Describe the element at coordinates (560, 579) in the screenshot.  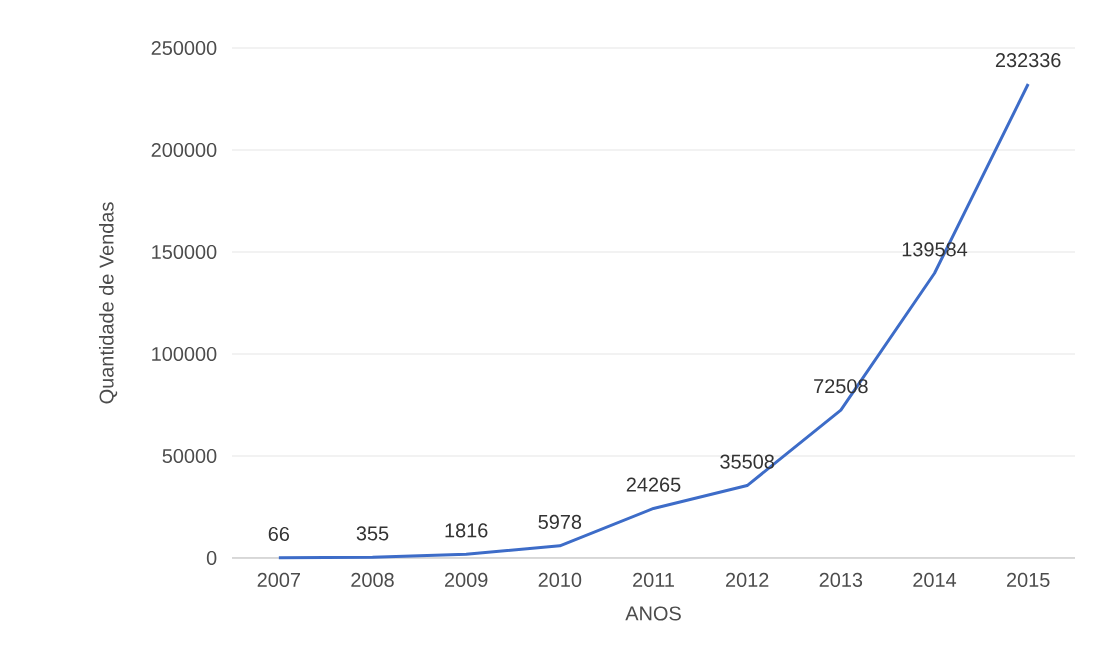
I see `x-tick-label: 2010` at that location.